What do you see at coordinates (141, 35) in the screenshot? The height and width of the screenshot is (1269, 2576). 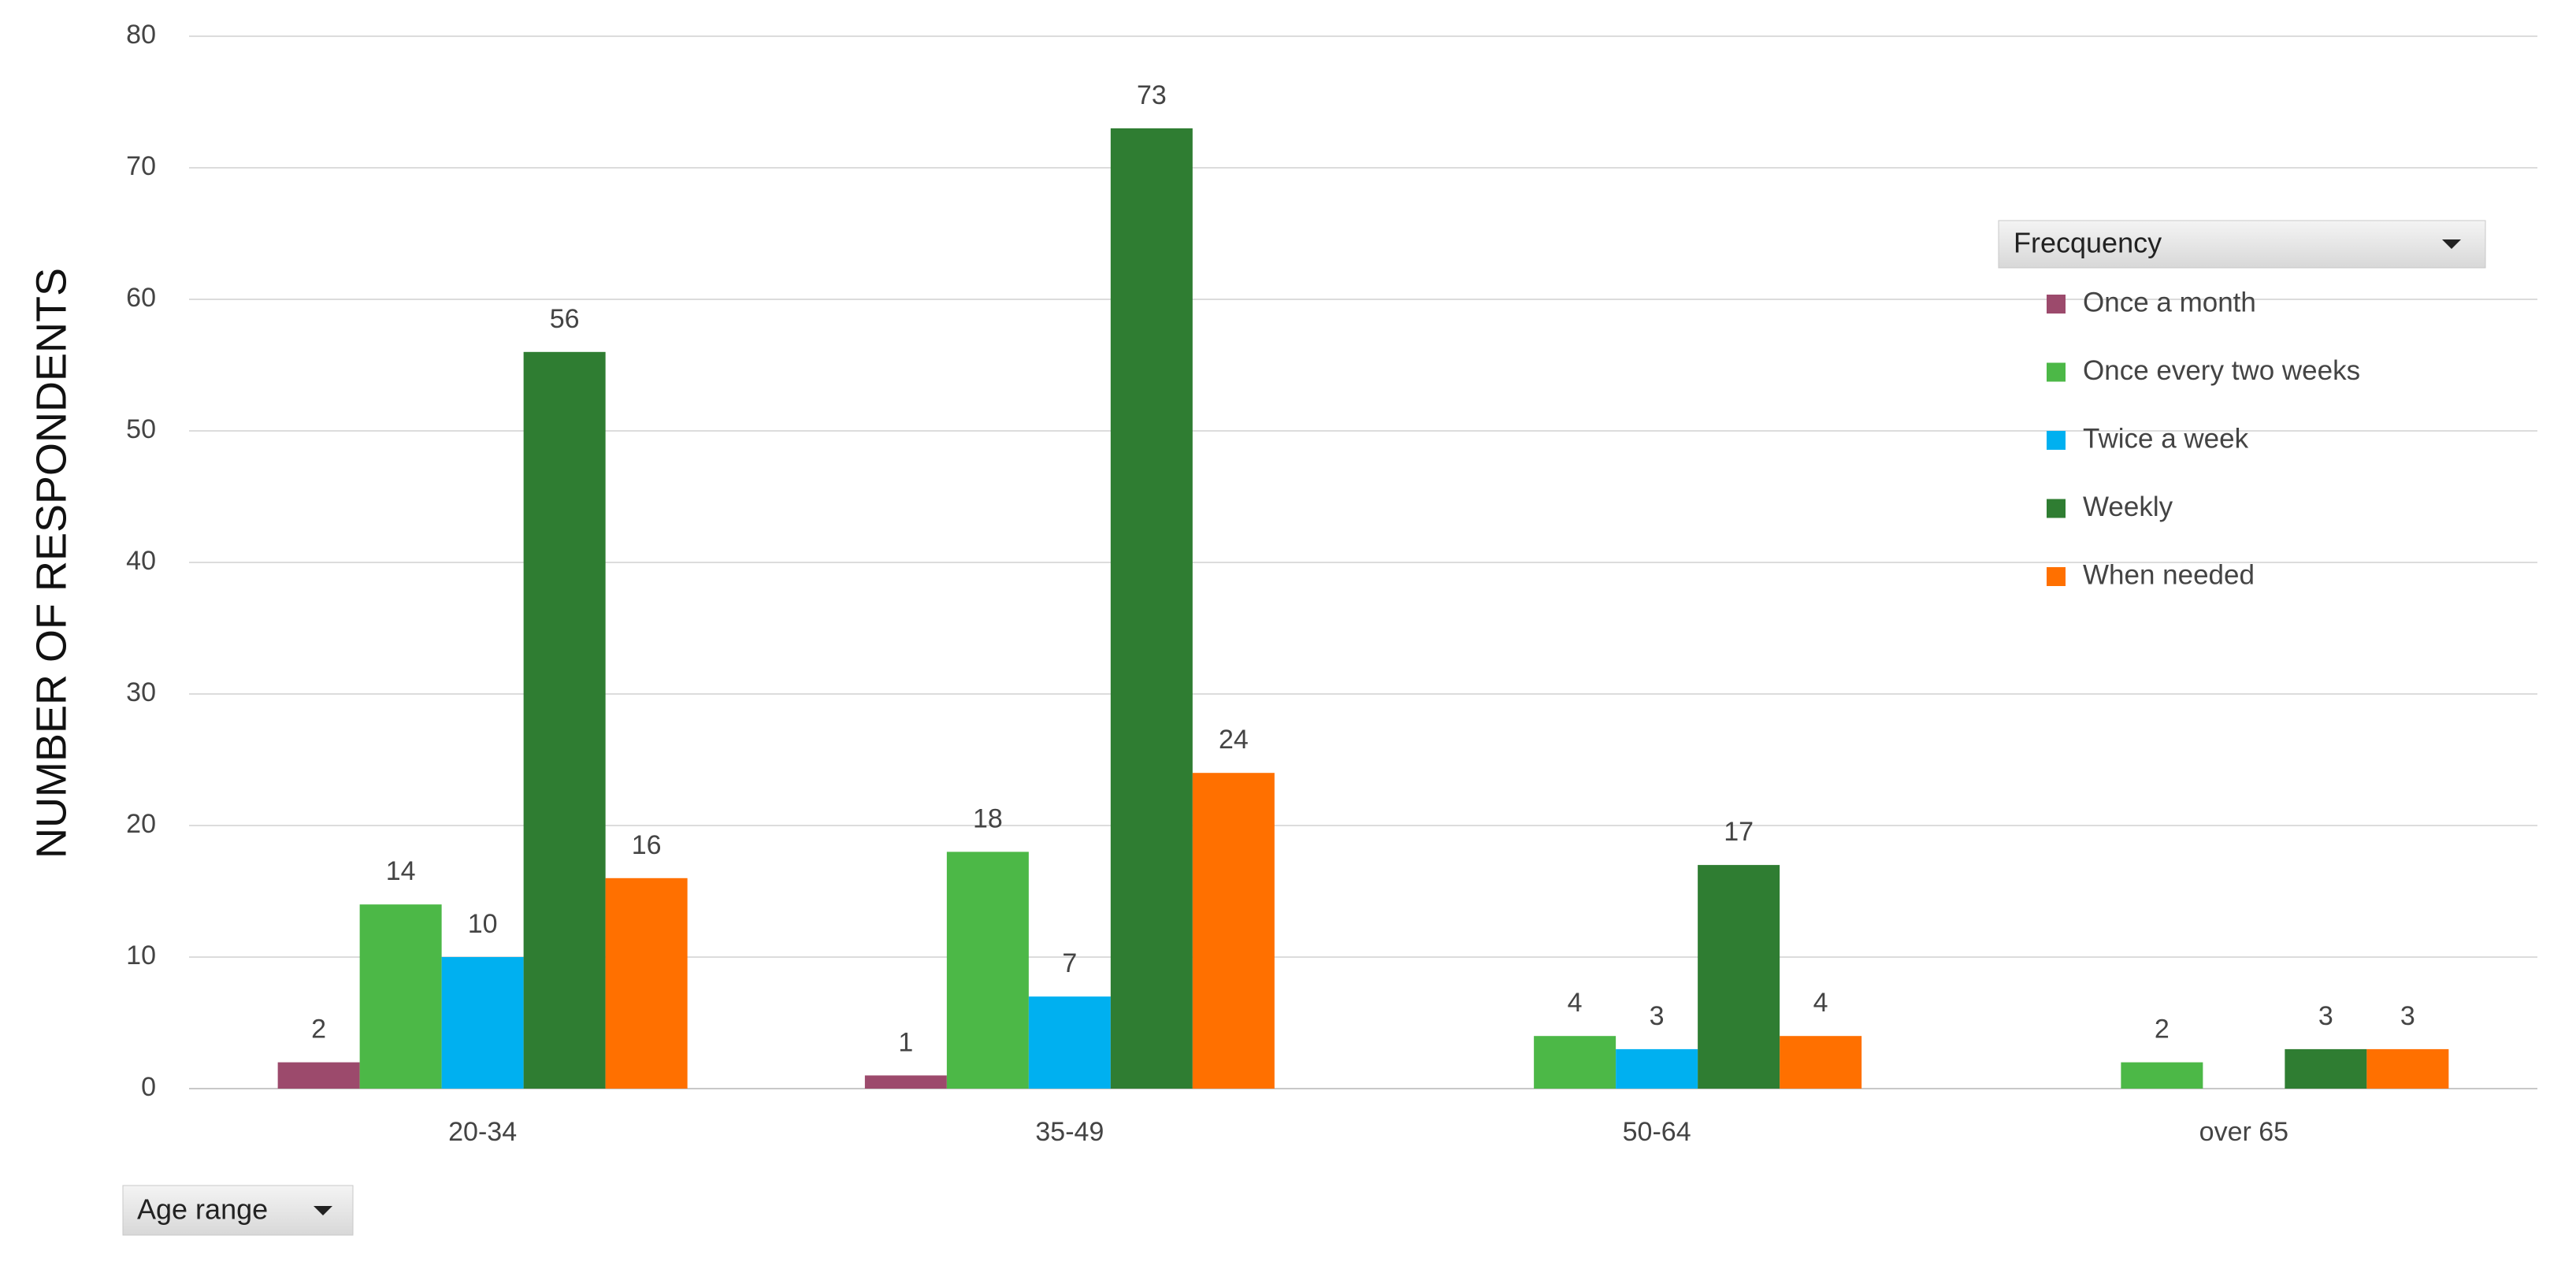 I see `y-tick-label: 80` at bounding box center [141, 35].